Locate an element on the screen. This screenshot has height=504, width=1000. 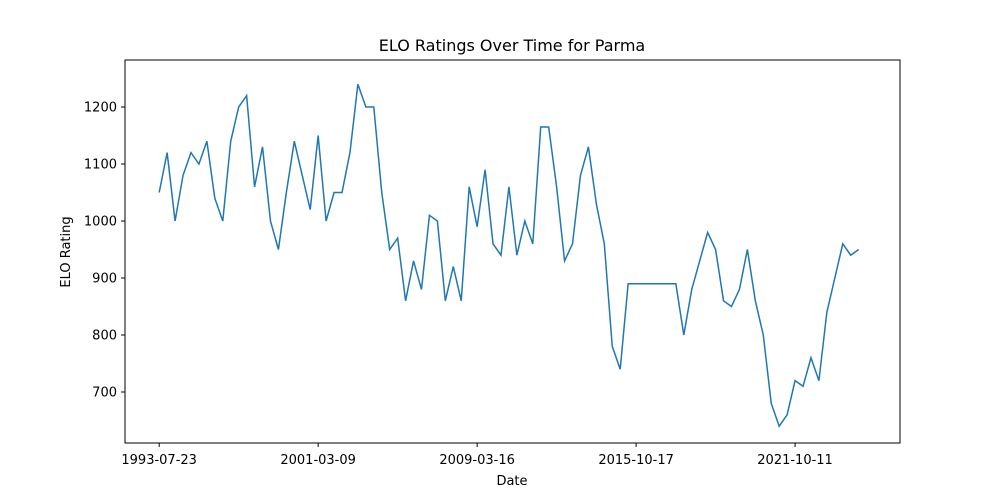
y-axis-label: ELO Rating is located at coordinates (66, 251).